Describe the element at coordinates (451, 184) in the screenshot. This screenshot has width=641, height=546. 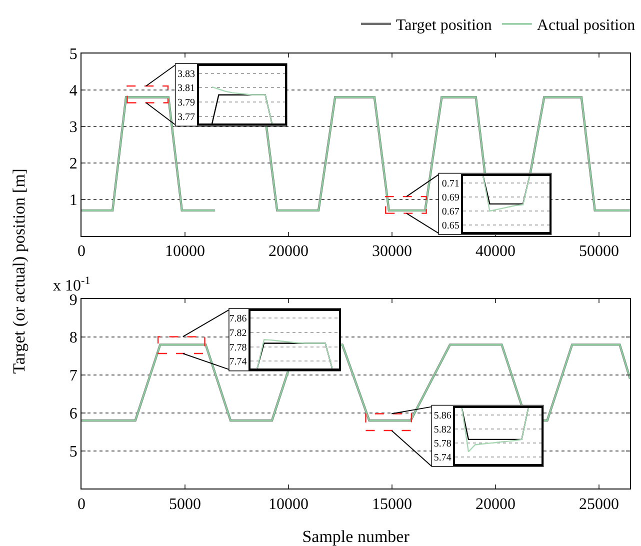
I see `y-tick-label: 0.71` at that location.